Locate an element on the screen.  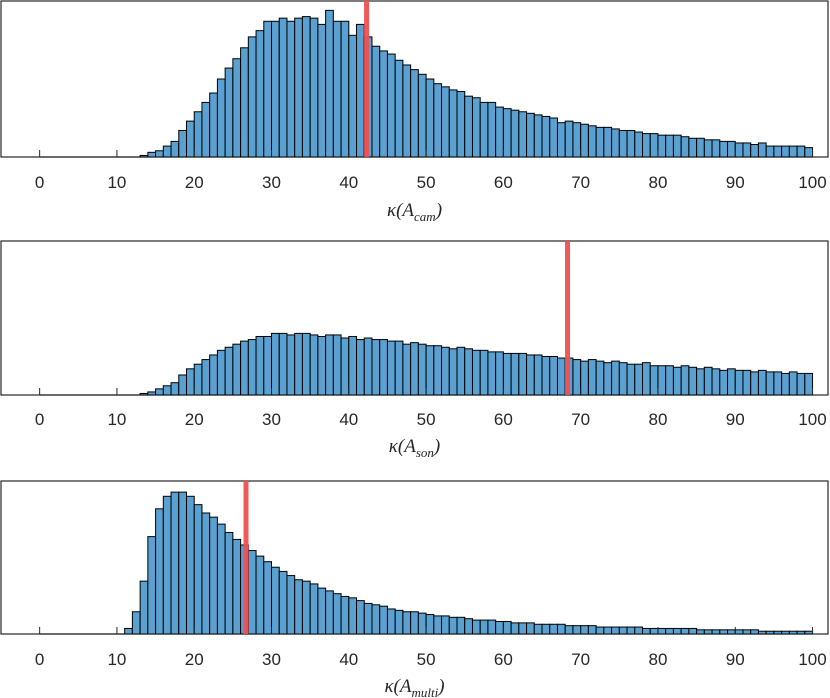
x-tick-label: 20 is located at coordinates (194, 659).